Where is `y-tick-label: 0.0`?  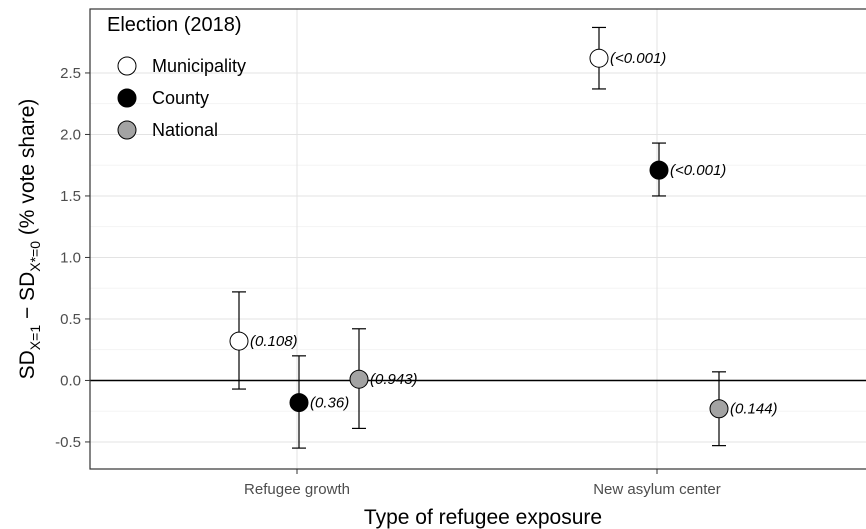 y-tick-label: 0.0 is located at coordinates (70, 380).